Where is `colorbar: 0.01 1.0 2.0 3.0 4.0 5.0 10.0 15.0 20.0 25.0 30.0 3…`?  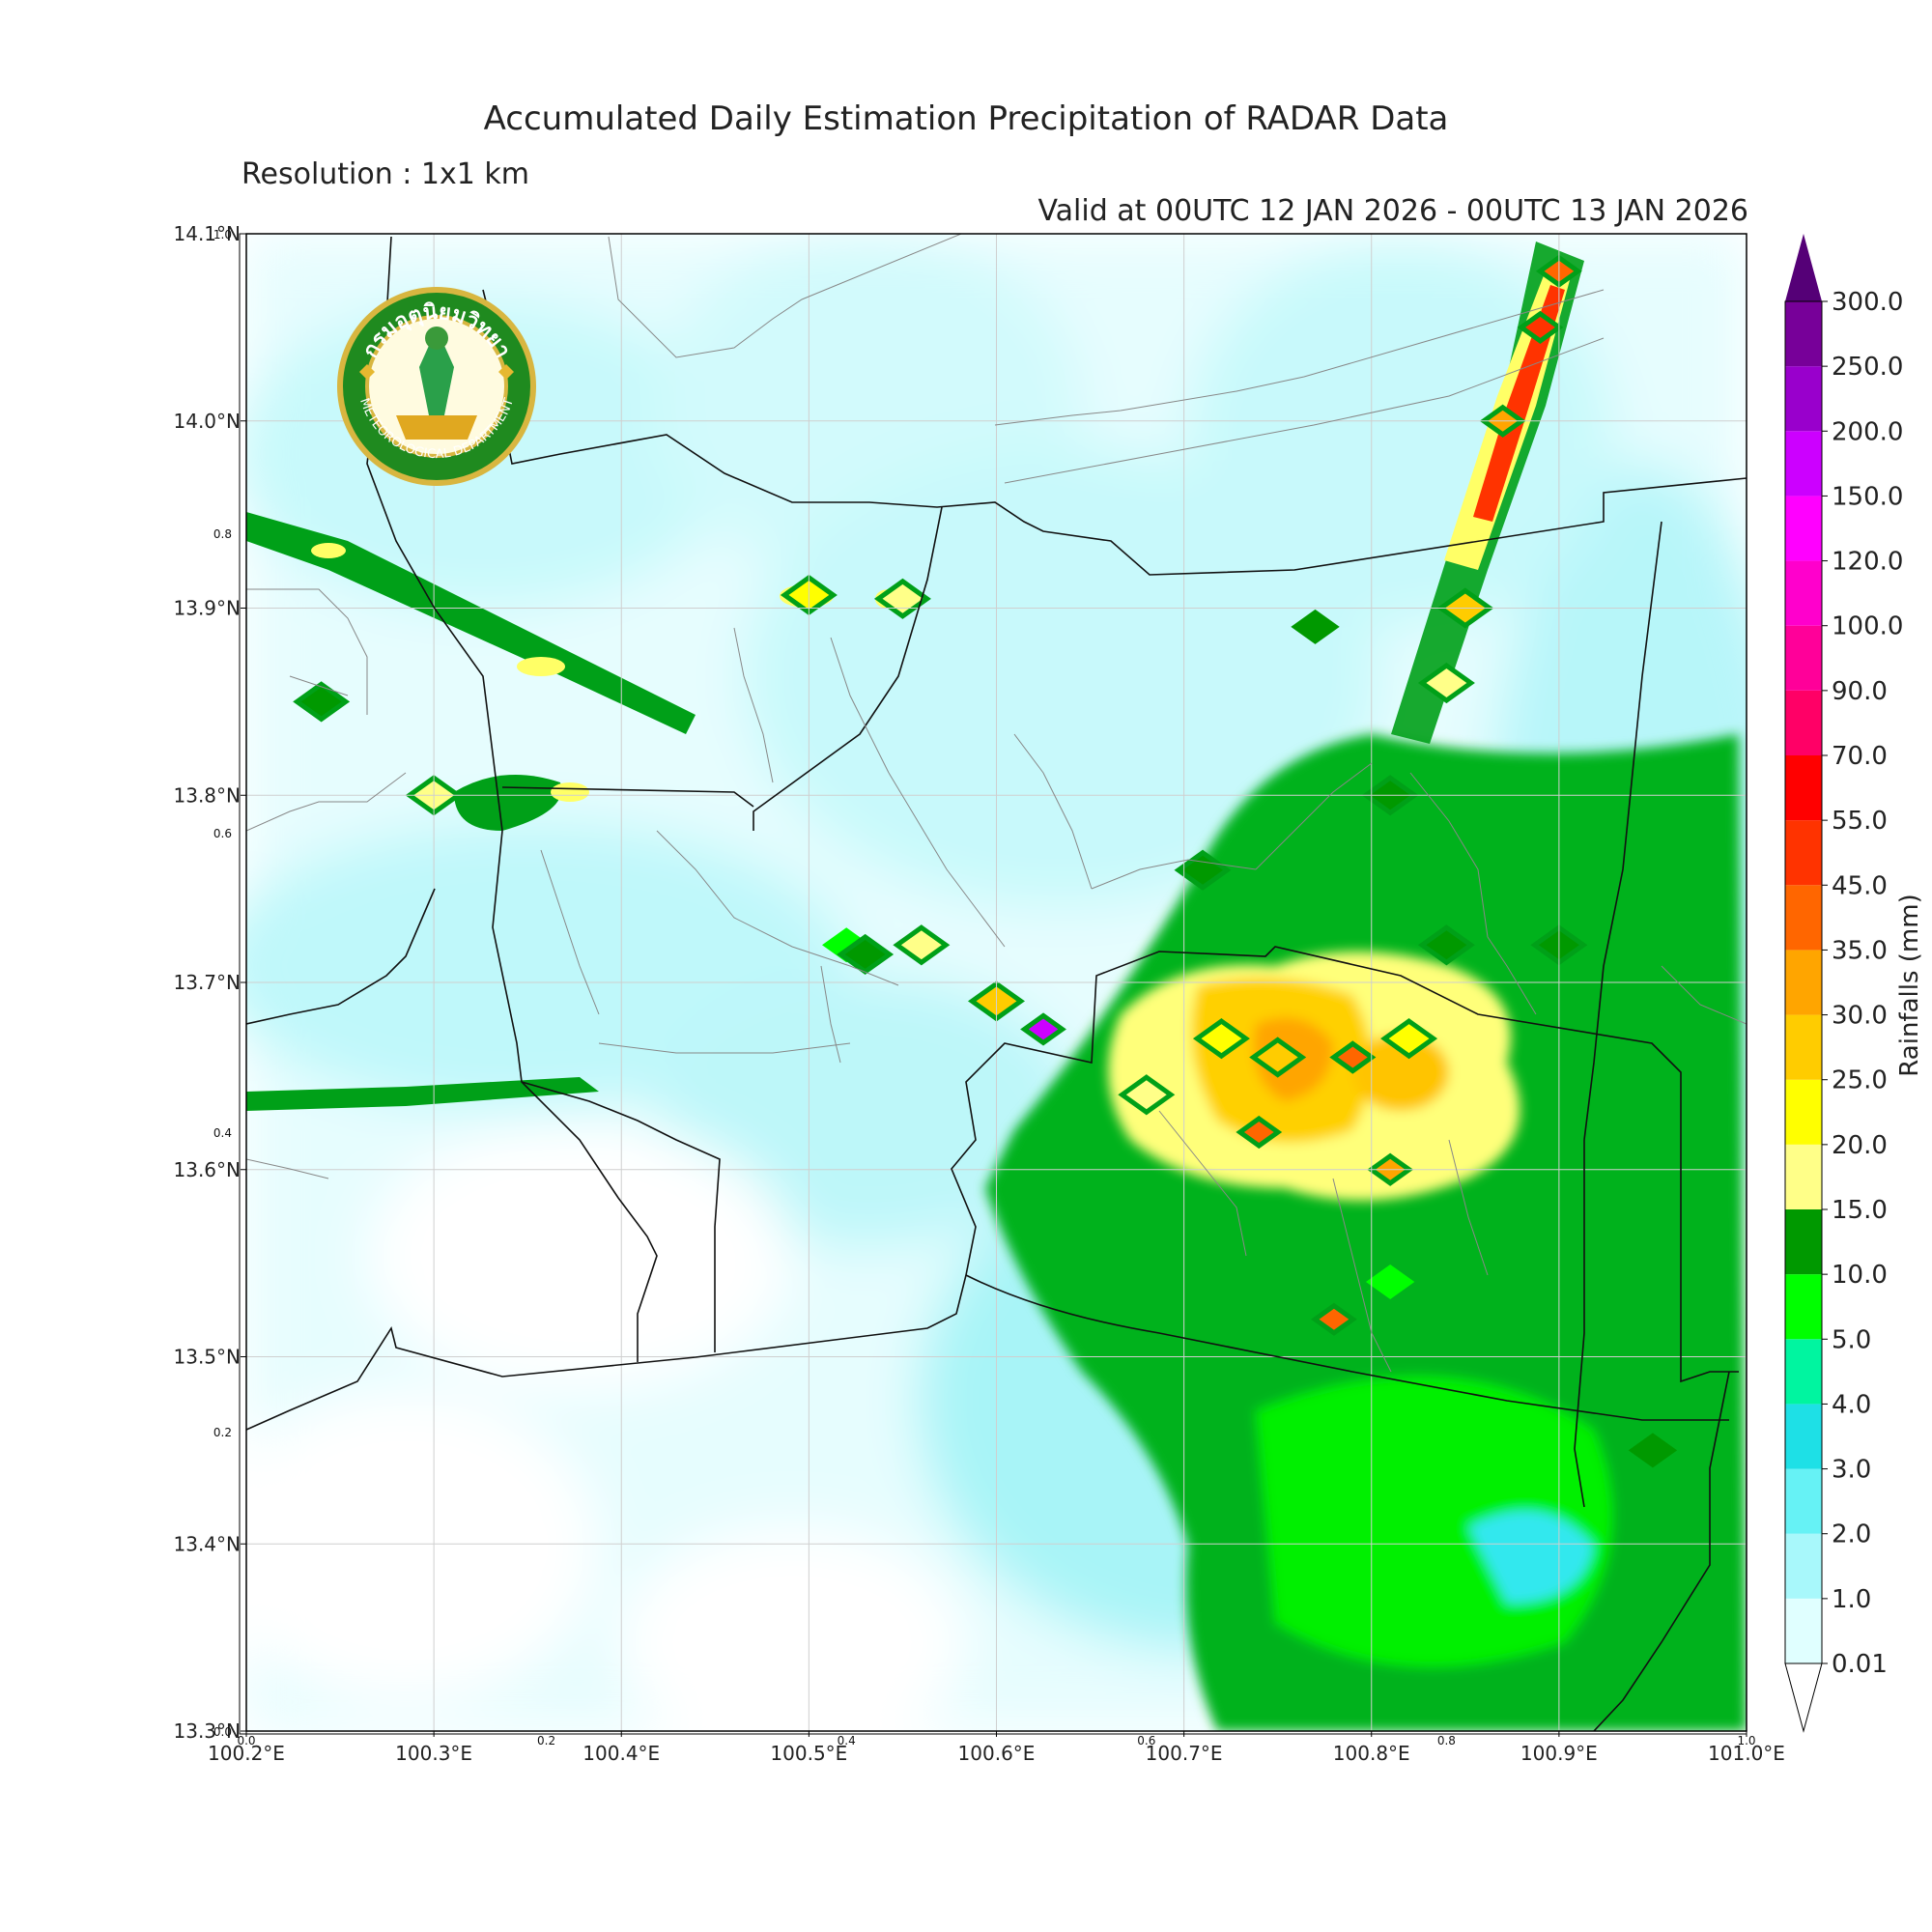 colorbar: 0.01 1.0 2.0 3.0 4.0 5.0 10.0 15.0 20.0 25.0 30.0 3… is located at coordinates (1843, 983).